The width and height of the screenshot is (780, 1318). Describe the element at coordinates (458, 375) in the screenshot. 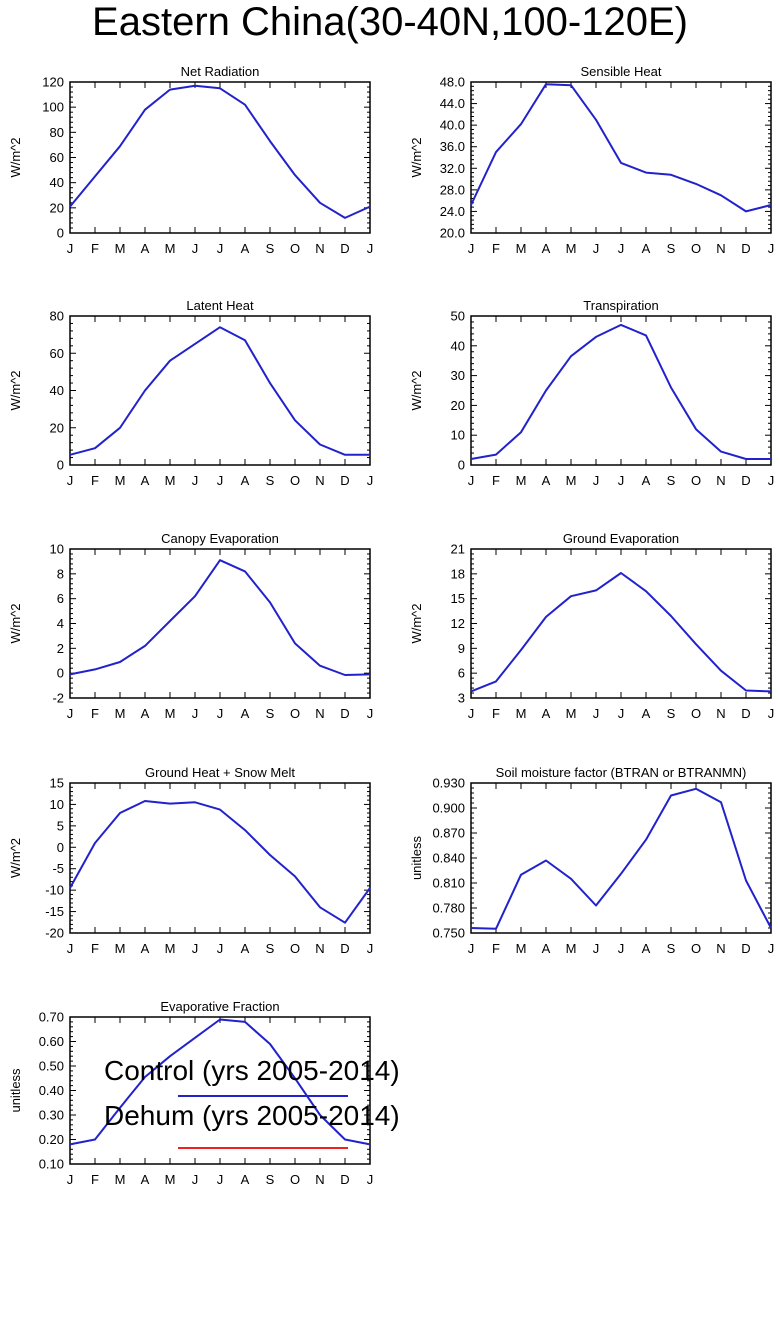

I see `y-tick-label: 30` at that location.